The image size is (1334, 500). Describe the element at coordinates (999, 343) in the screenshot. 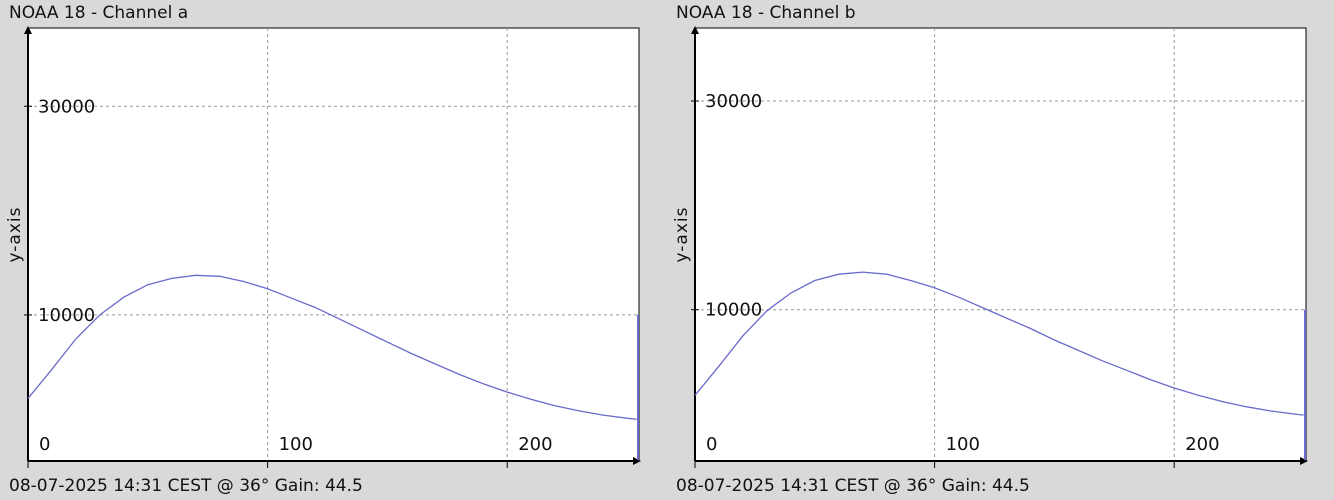

I see `series-line` at that location.